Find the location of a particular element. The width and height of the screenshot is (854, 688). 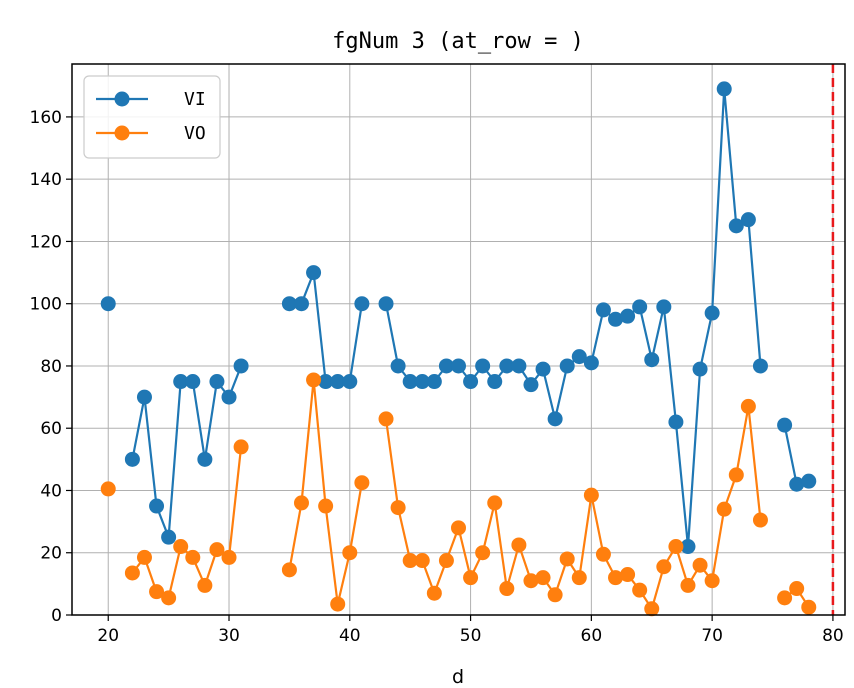

legend-marker is located at coordinates (122, 99).